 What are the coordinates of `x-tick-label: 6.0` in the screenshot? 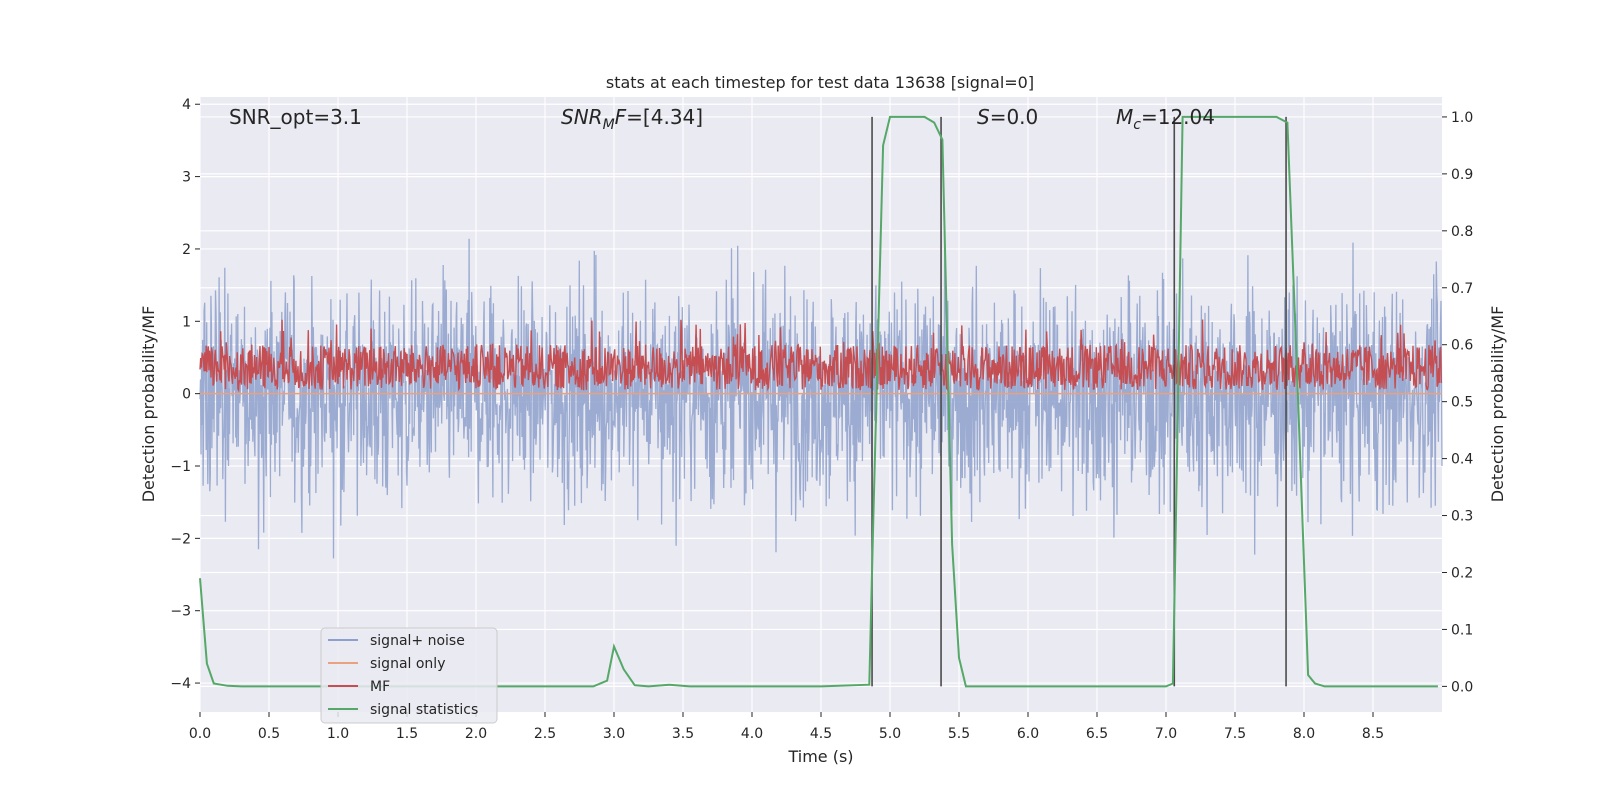 It's located at (1028, 734).